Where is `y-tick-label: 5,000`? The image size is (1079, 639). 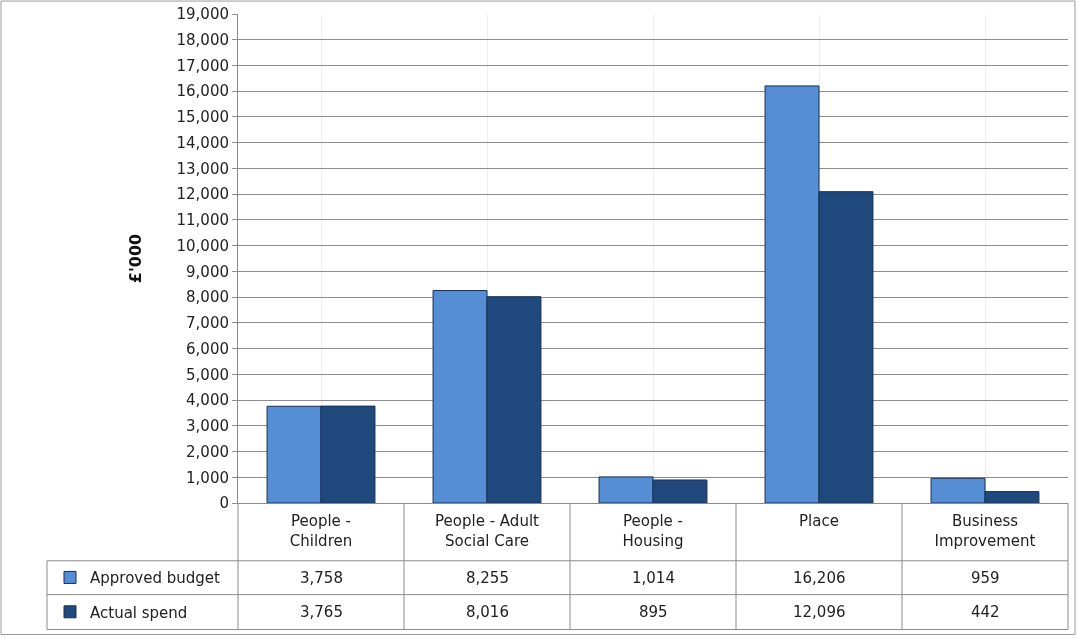 y-tick-label: 5,000 is located at coordinates (207, 374).